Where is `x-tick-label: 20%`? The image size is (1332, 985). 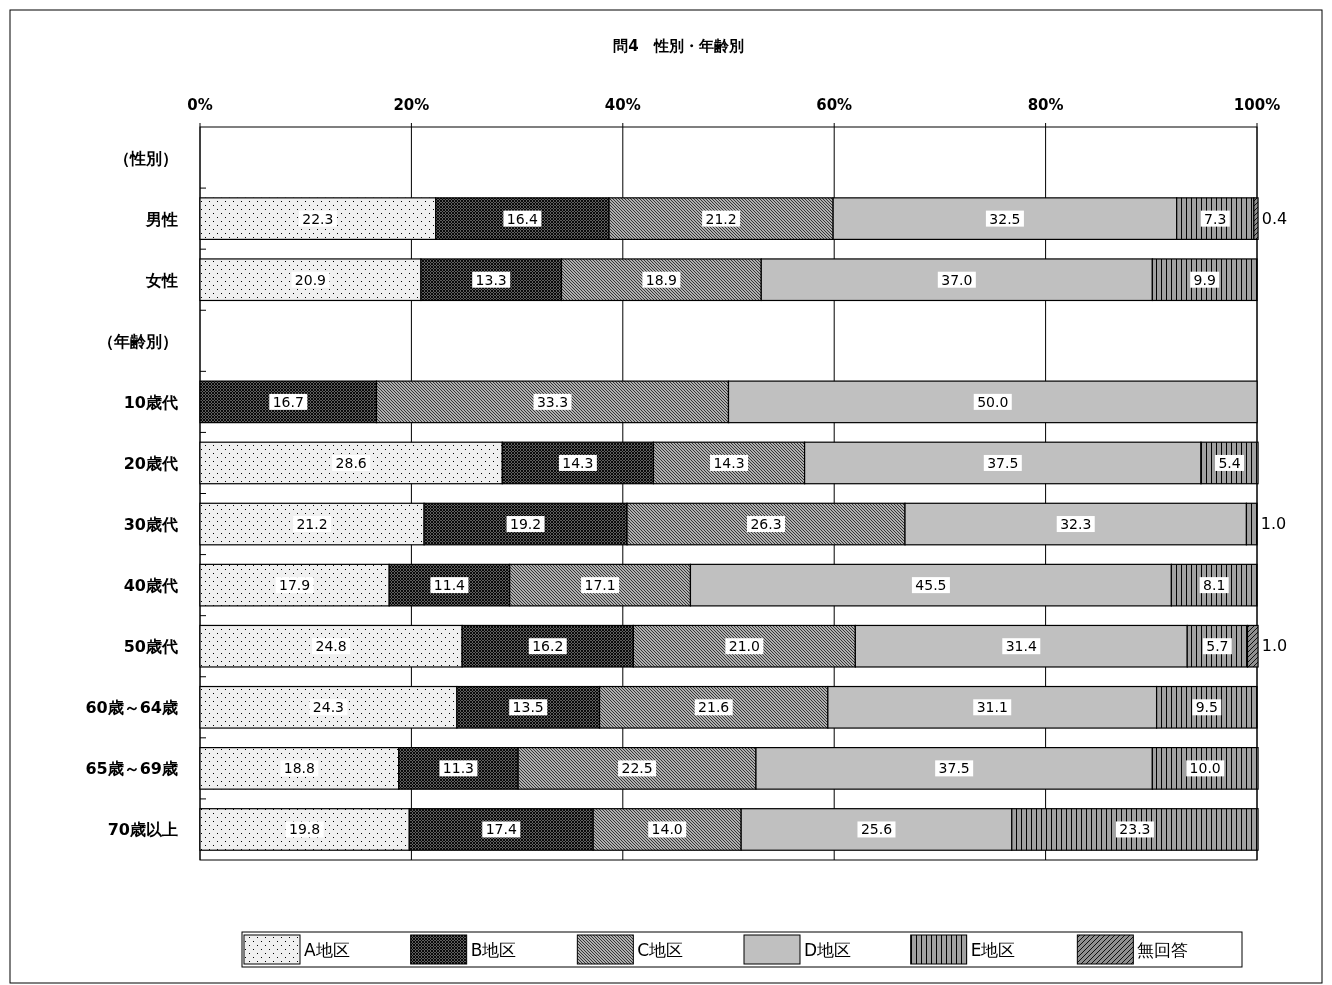 x-tick-label: 20% is located at coordinates (411, 105).